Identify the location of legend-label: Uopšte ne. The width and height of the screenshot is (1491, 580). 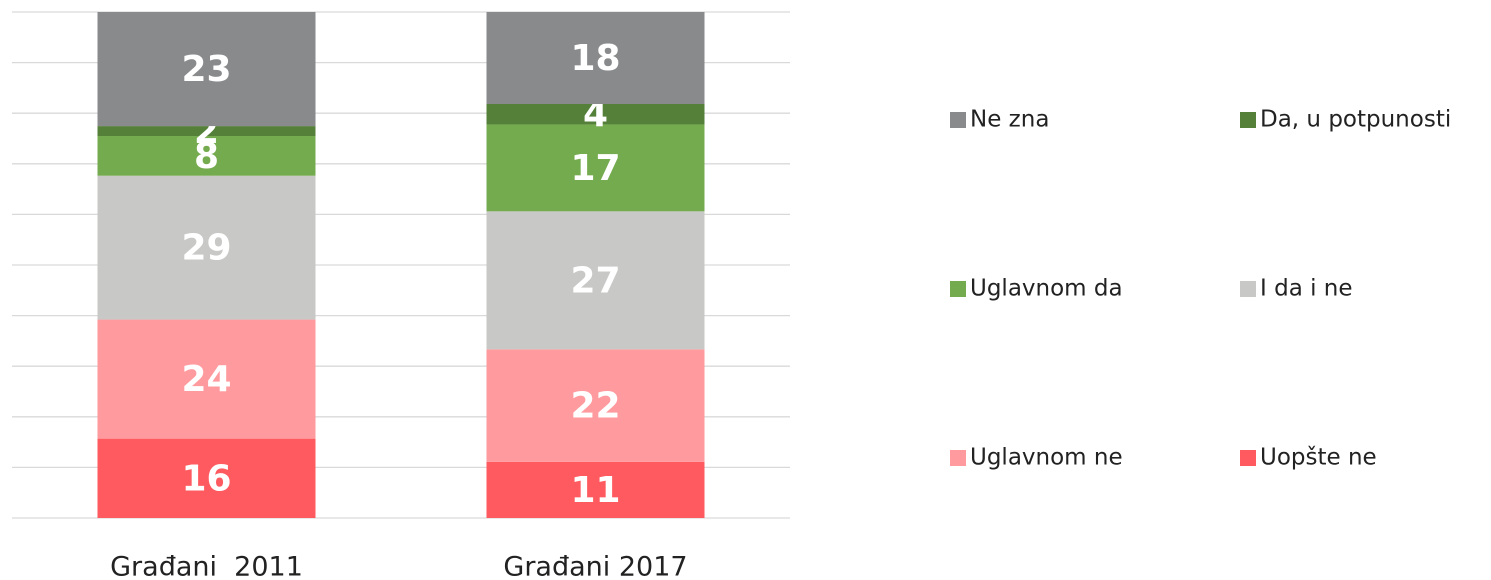
(1318, 458).